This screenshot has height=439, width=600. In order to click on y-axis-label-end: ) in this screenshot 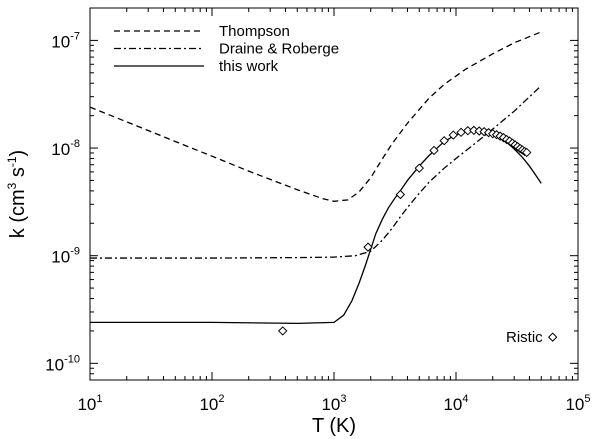, I will do `click(18, 153)`.